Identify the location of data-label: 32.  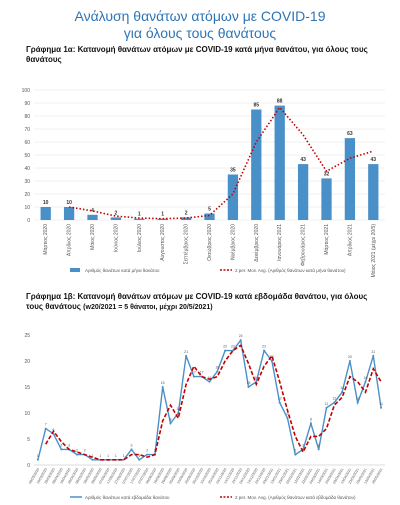
(327, 174).